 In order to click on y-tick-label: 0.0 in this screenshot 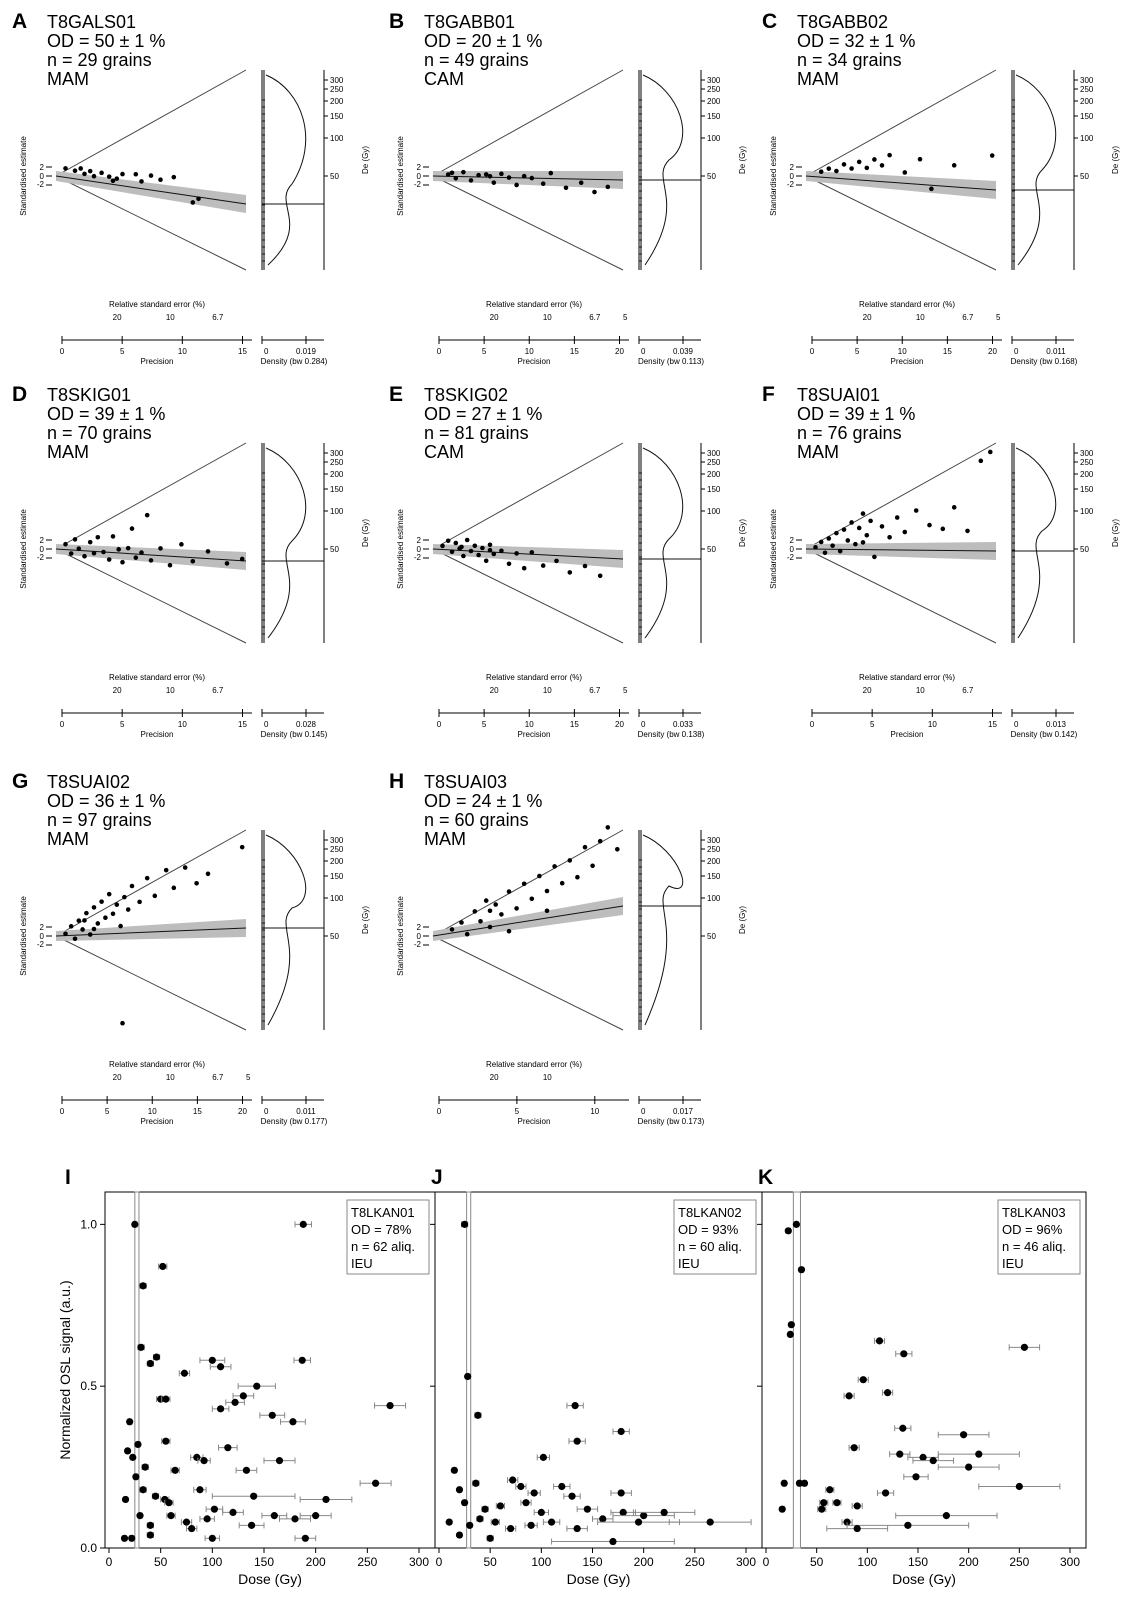, I will do `click(88, 1548)`.